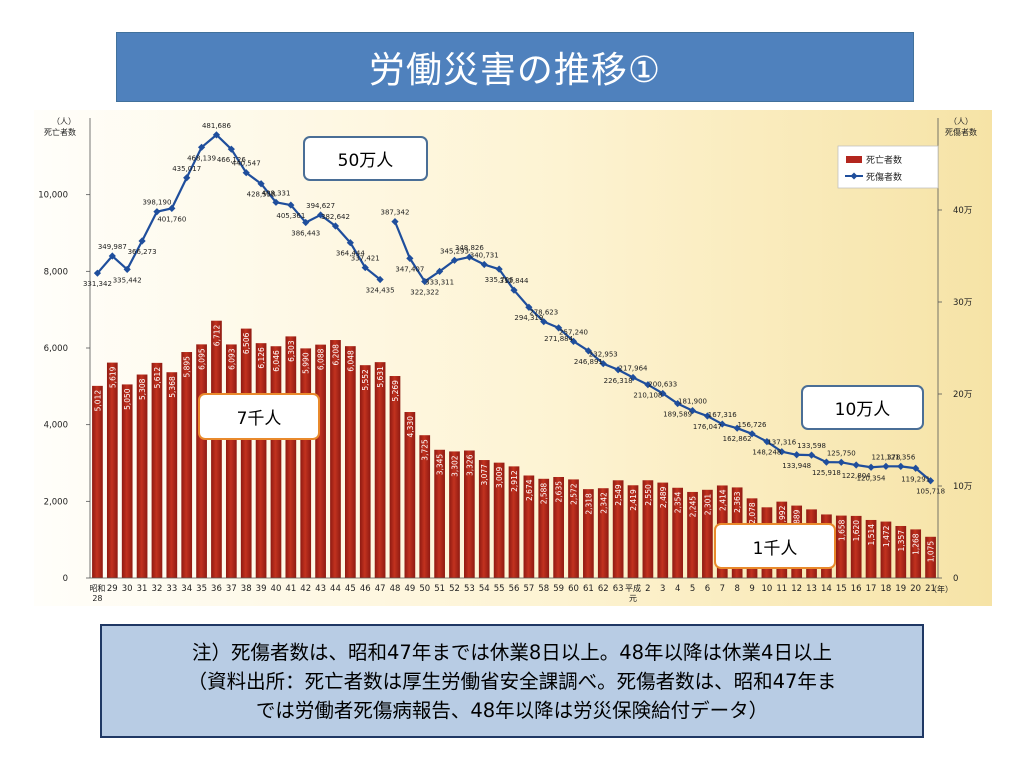 Image resolution: width=1024 pixels, height=768 pixels. What do you see at coordinates (884, 177) in the screenshot?
I see `legend-injuries-label: 死傷者数` at bounding box center [884, 177].